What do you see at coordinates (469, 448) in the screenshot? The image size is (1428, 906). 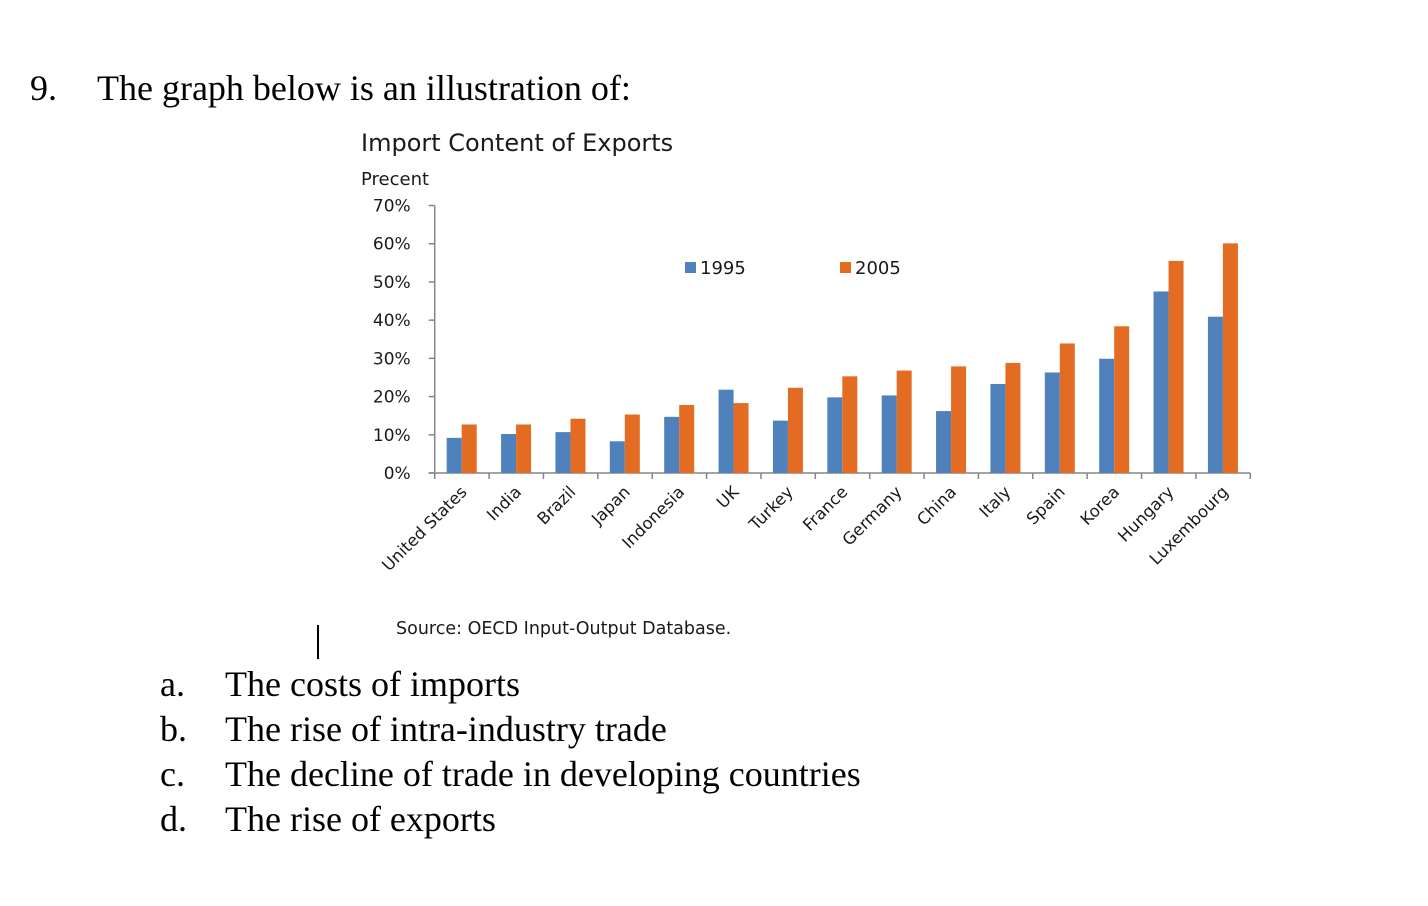 I see `bar-2005-united-states` at bounding box center [469, 448].